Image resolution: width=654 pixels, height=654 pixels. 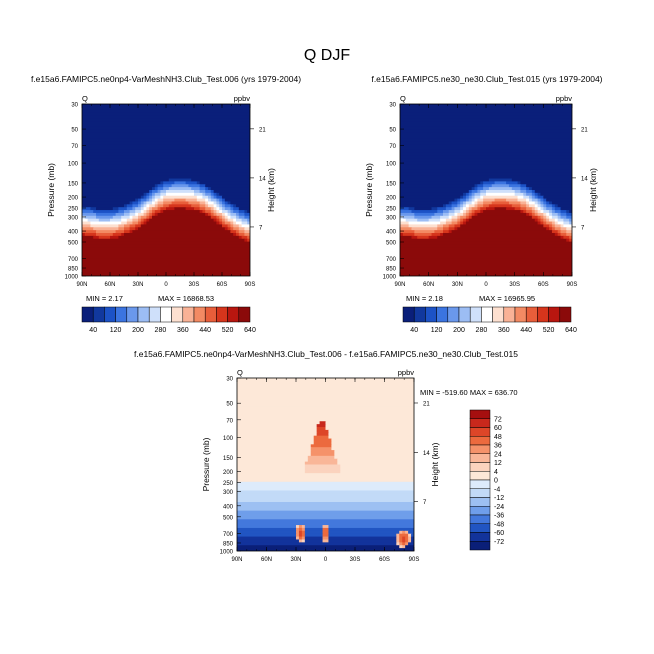 What do you see at coordinates (227, 553) in the screenshot?
I see `ytick-label: 1000` at bounding box center [227, 553].